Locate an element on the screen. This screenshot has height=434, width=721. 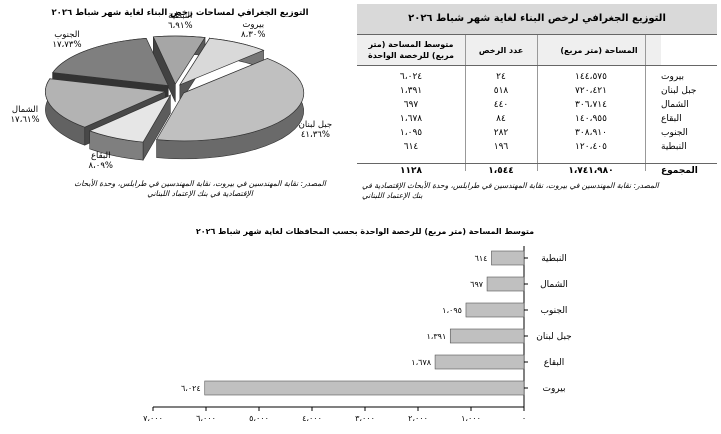
row-region: البقاع is located at coordinates (671, 119).